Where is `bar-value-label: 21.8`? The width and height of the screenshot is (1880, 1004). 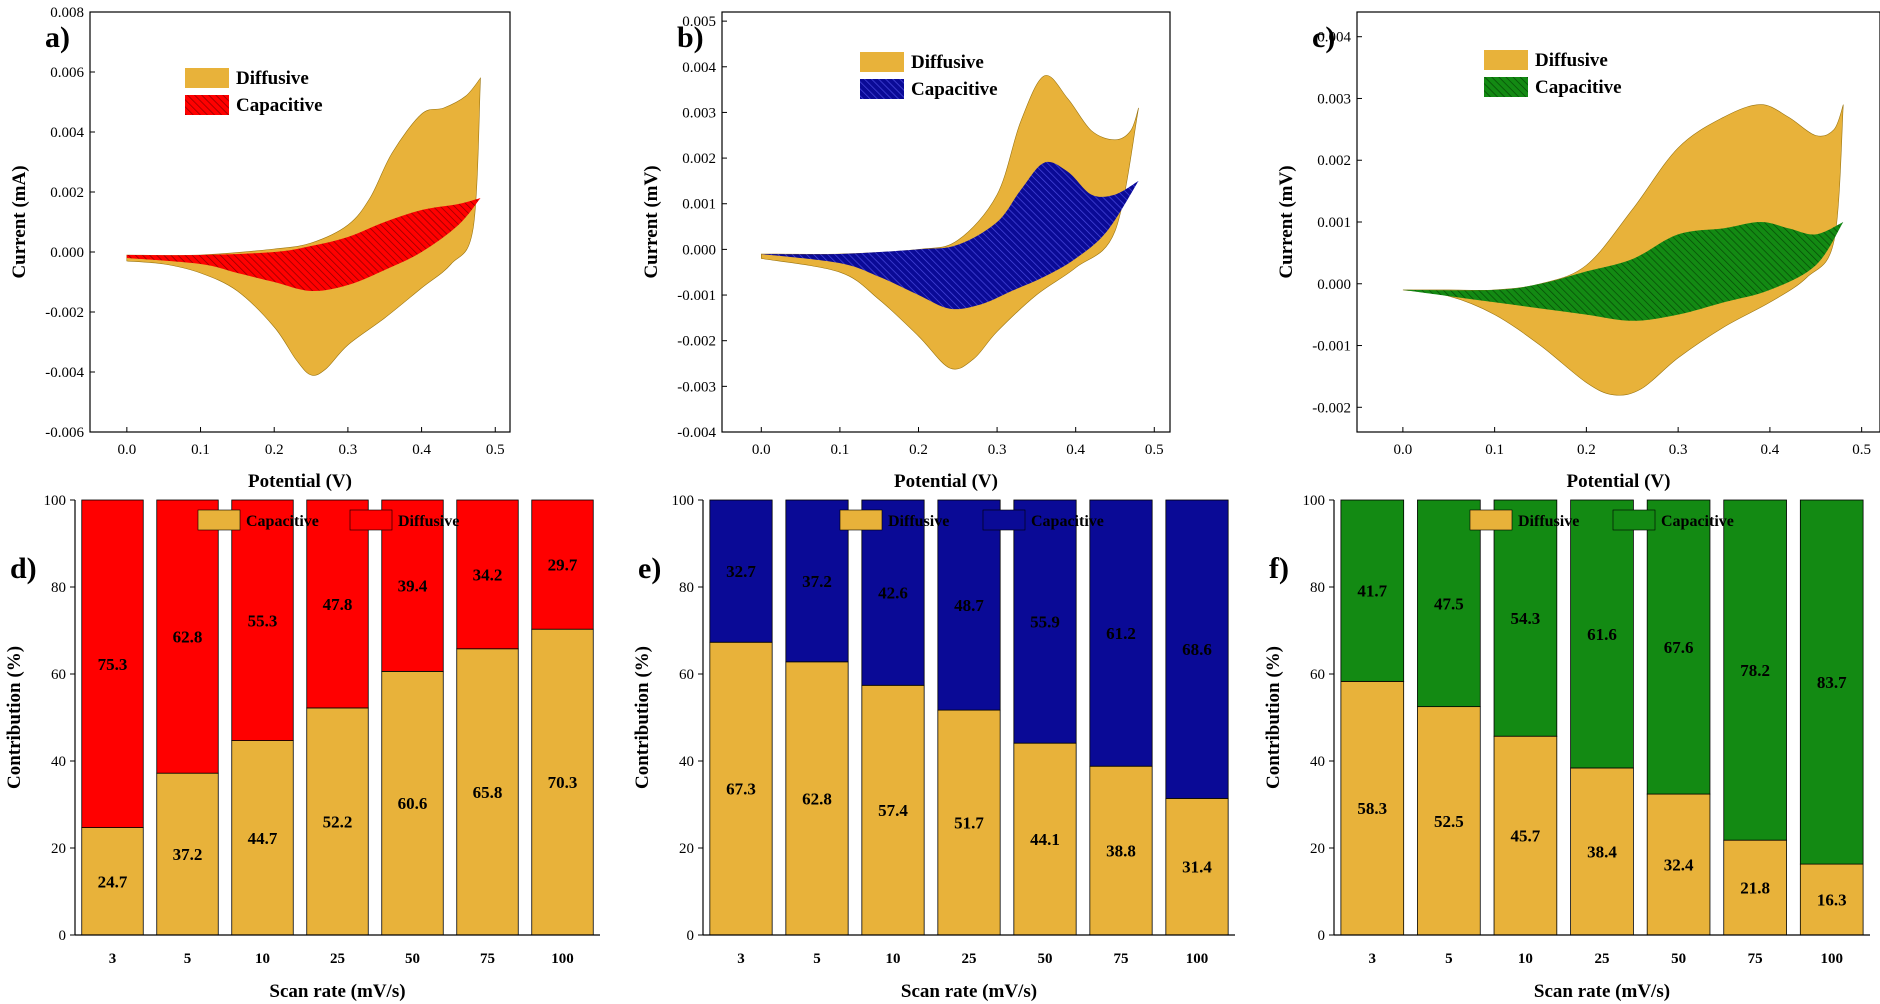 bar-value-label: 21.8 is located at coordinates (1755, 888).